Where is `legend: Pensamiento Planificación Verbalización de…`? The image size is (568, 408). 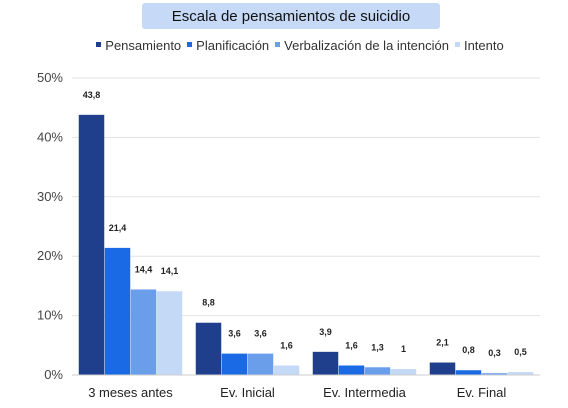
legend: Pensamiento Planificación Verbalización de… is located at coordinates (300, 45).